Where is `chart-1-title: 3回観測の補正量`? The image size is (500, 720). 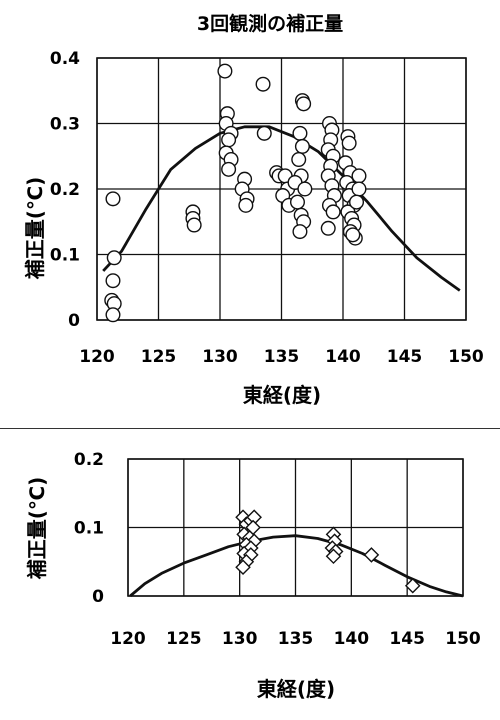 chart-1-title: 3回観測の補正量 is located at coordinates (270, 23).